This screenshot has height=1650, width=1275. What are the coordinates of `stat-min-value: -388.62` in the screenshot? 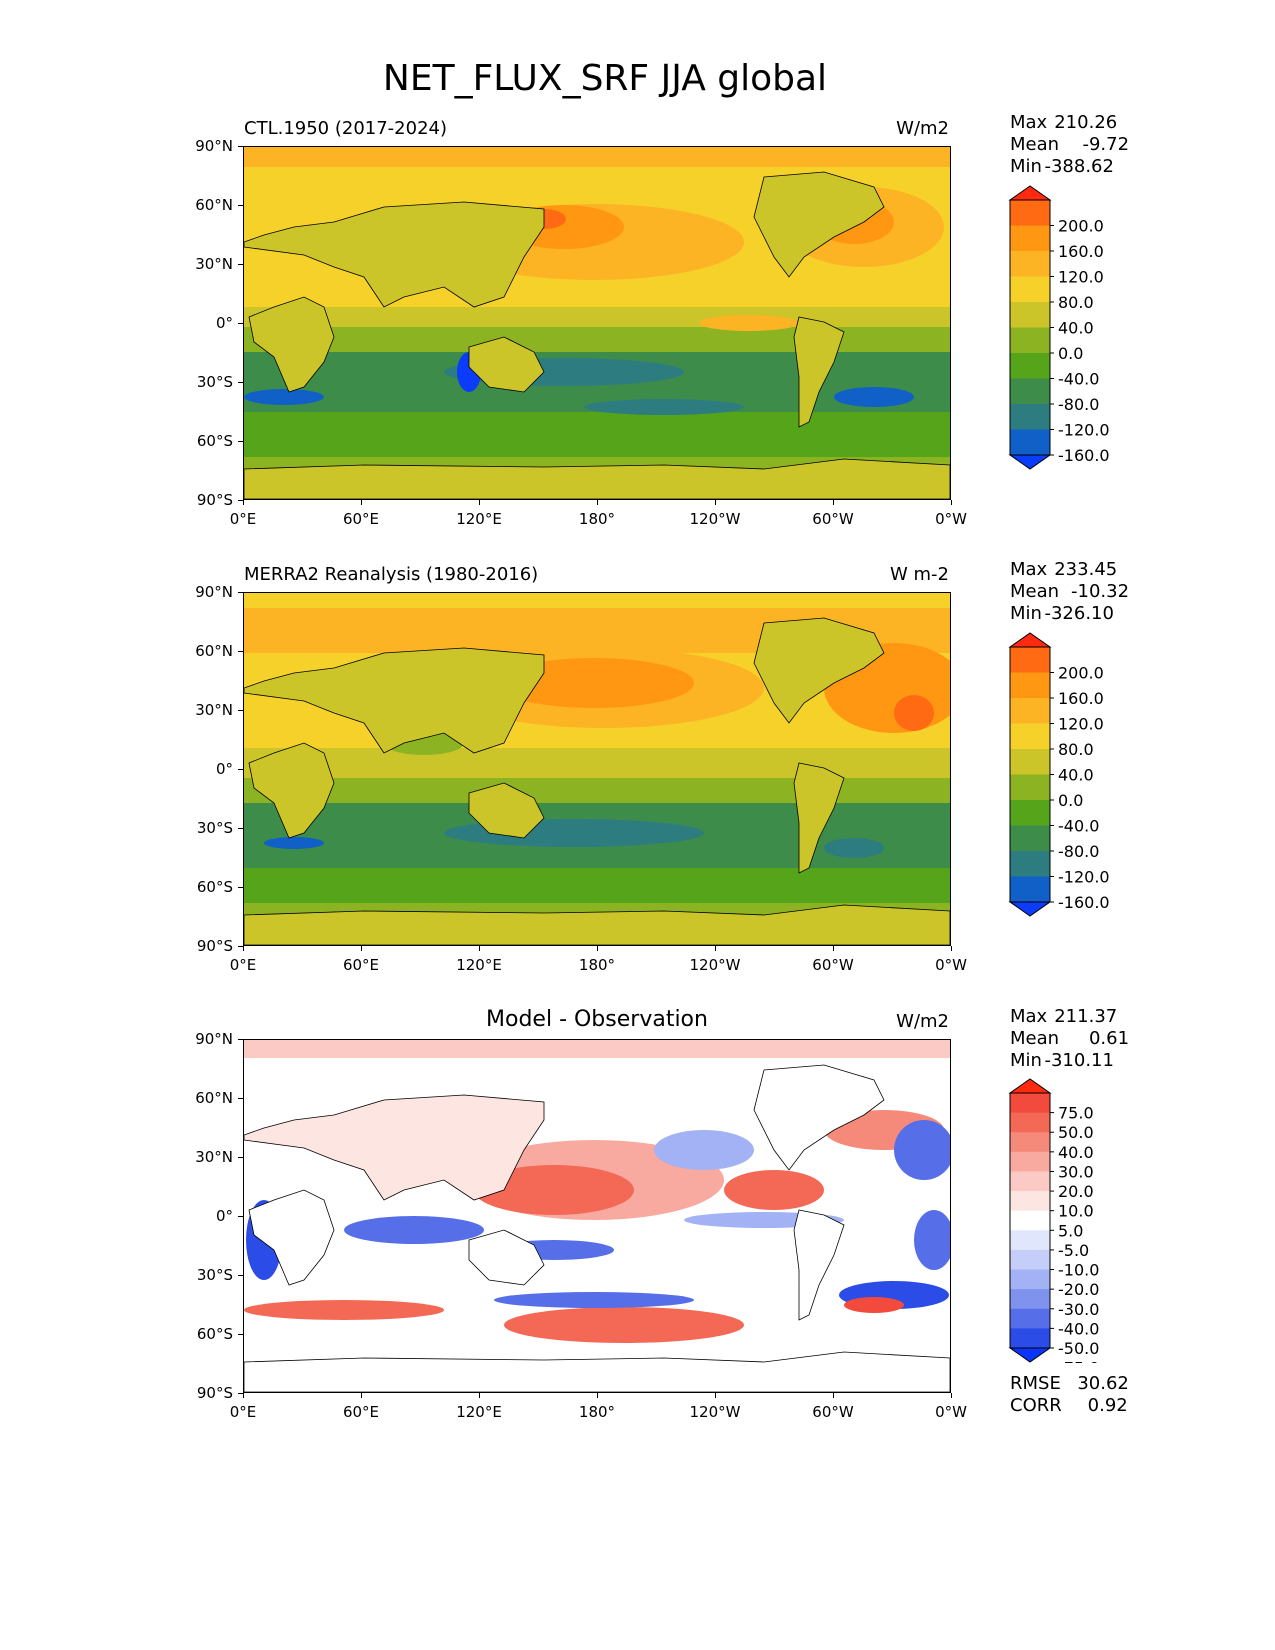 It's located at (1079, 166).